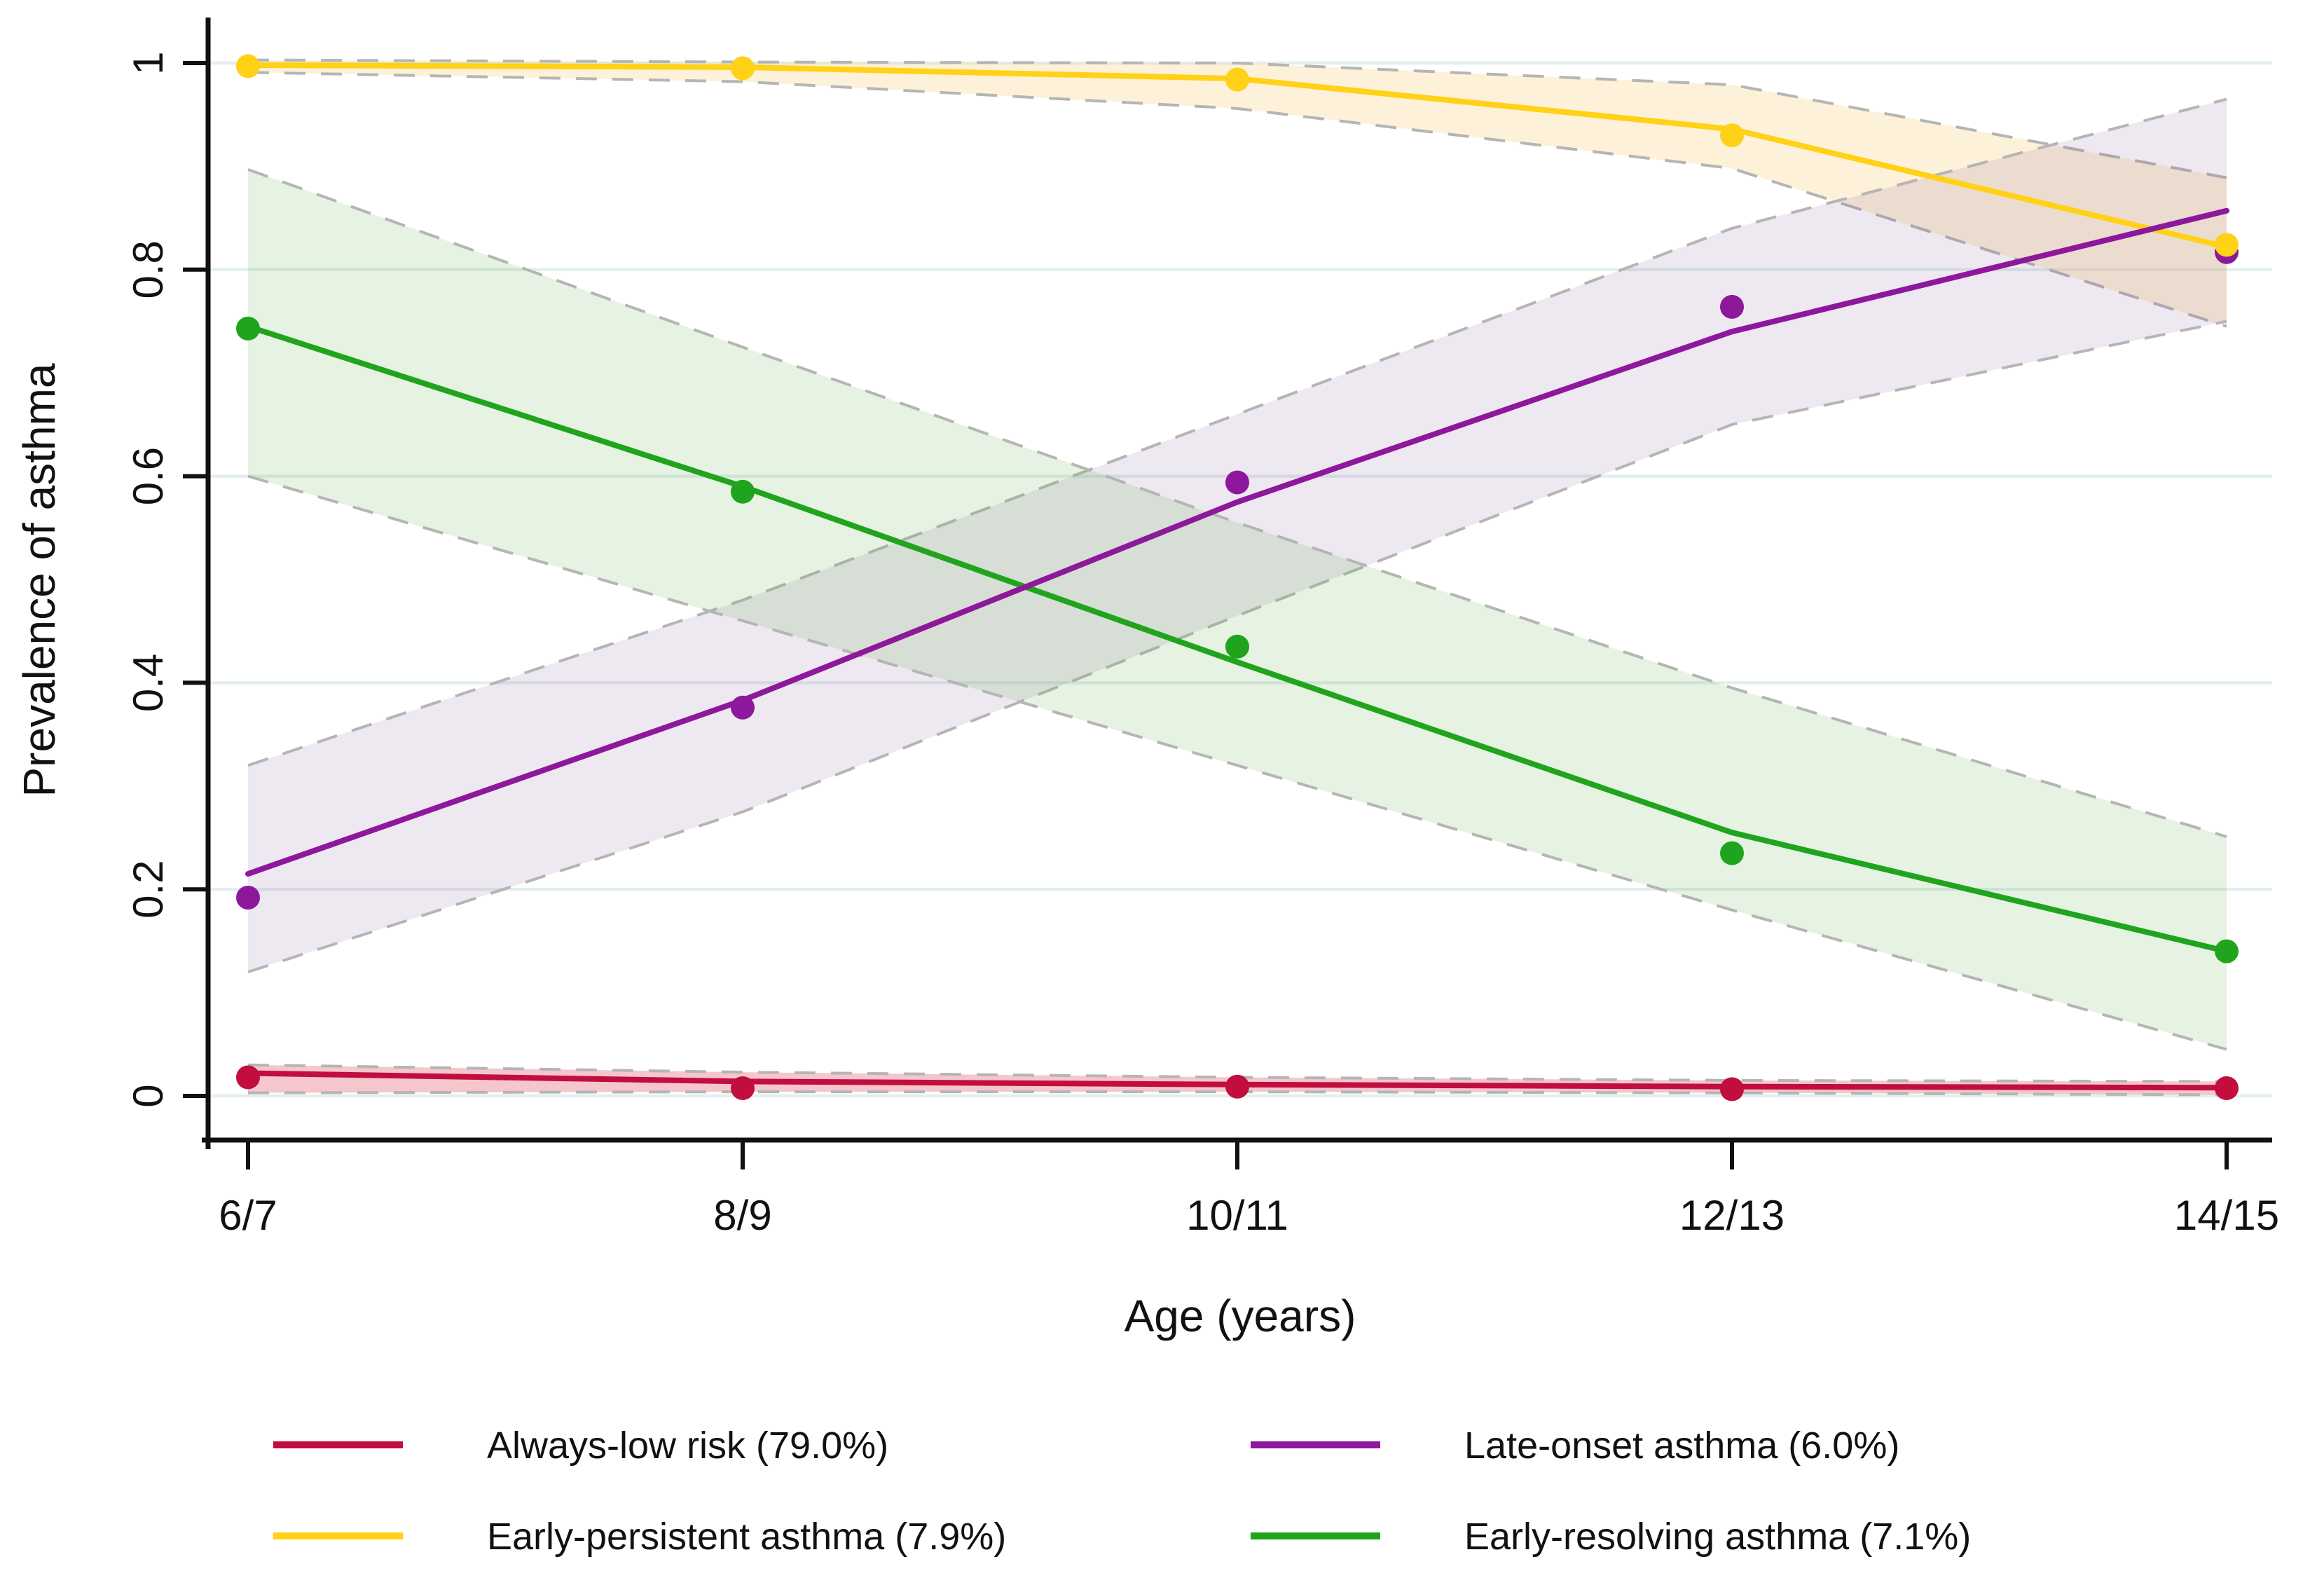 This screenshot has height=1585, width=2324. I want to click on legend-item: Early-persistent asthma (7.9%), so click(639, 1537).